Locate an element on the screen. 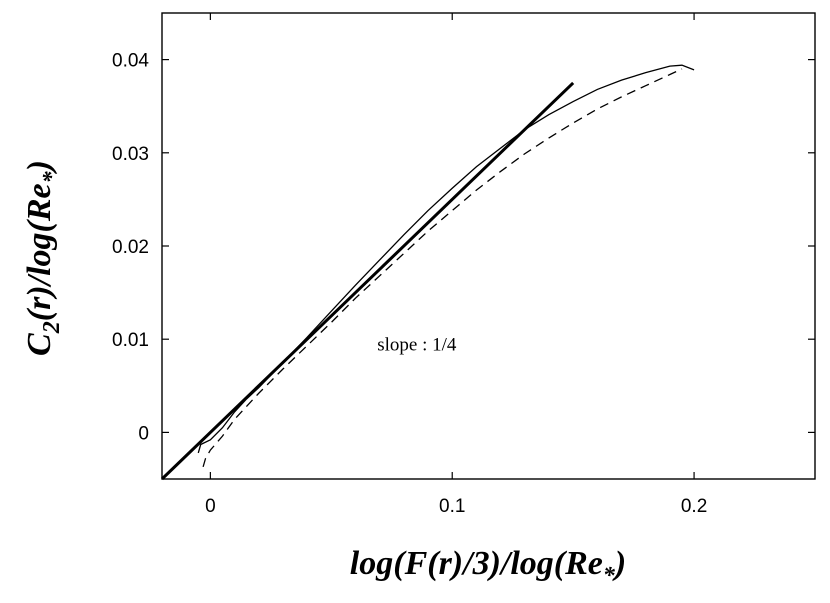 The height and width of the screenshot is (603, 830). y-tick-label: 0.03 is located at coordinates (130, 154).